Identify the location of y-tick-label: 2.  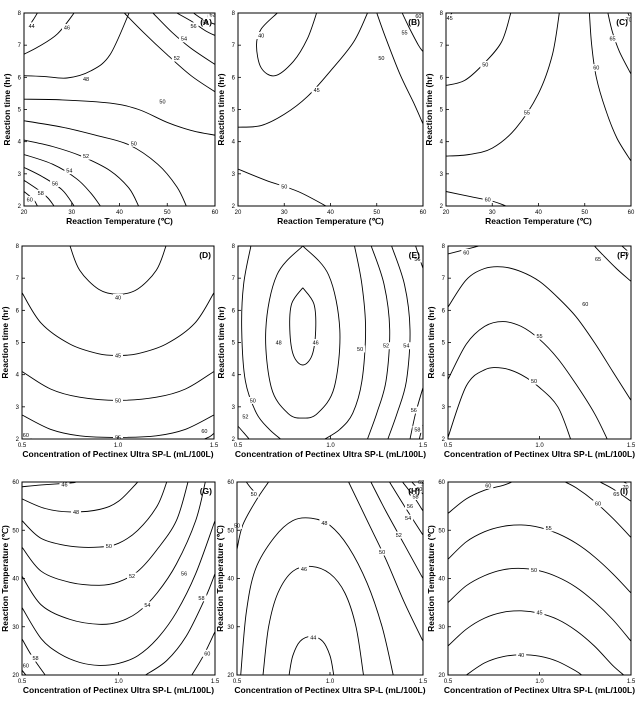
(234, 207).